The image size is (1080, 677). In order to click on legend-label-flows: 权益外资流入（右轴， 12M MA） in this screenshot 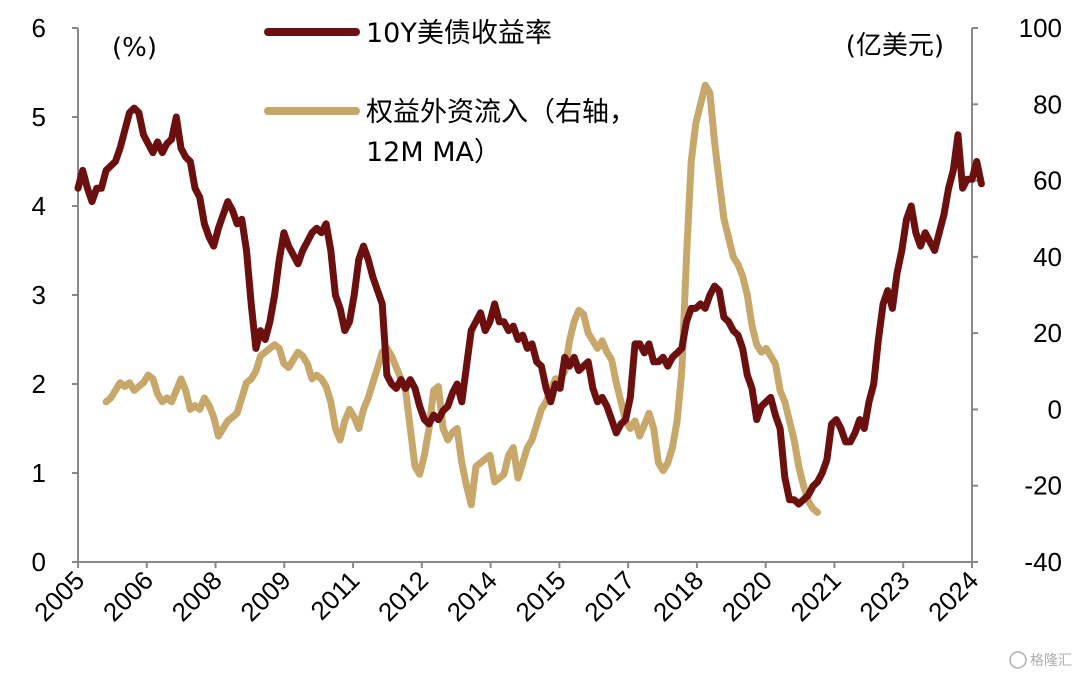, I will do `click(505, 132)`.